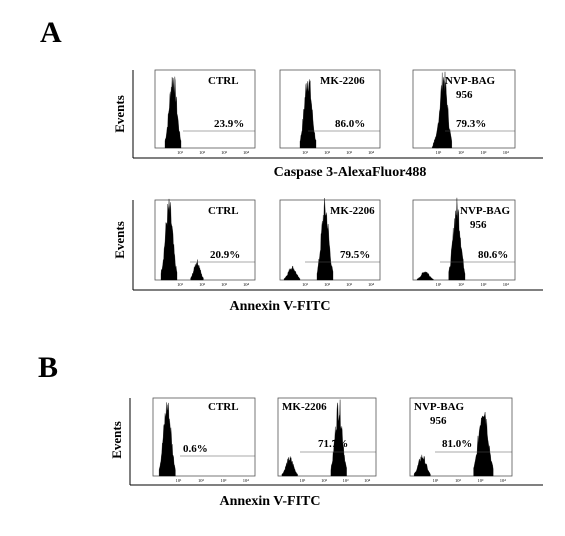 The image size is (565, 536). Describe the element at coordinates (48, 367) in the screenshot. I see `panel-label-b: B` at that location.